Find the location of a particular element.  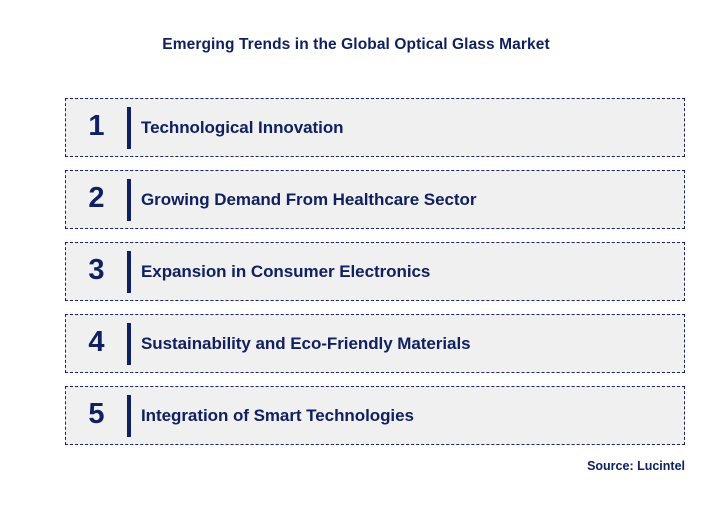

trend-row-3: 3 Expansion in Consumer Electronics is located at coordinates (375, 271).